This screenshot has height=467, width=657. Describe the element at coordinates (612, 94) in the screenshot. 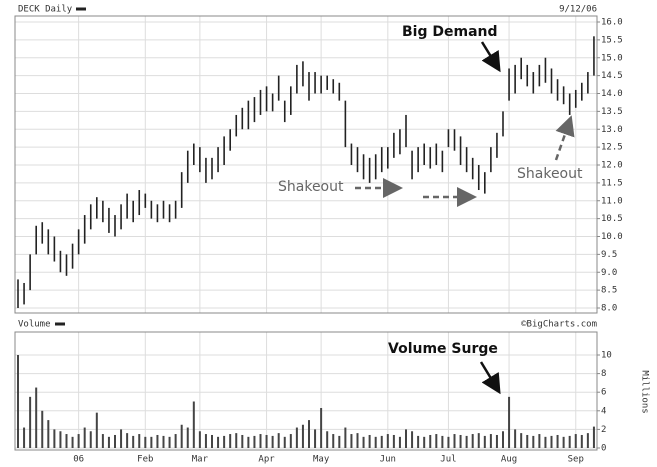

I see `y-tick-label: 14.0` at that location.